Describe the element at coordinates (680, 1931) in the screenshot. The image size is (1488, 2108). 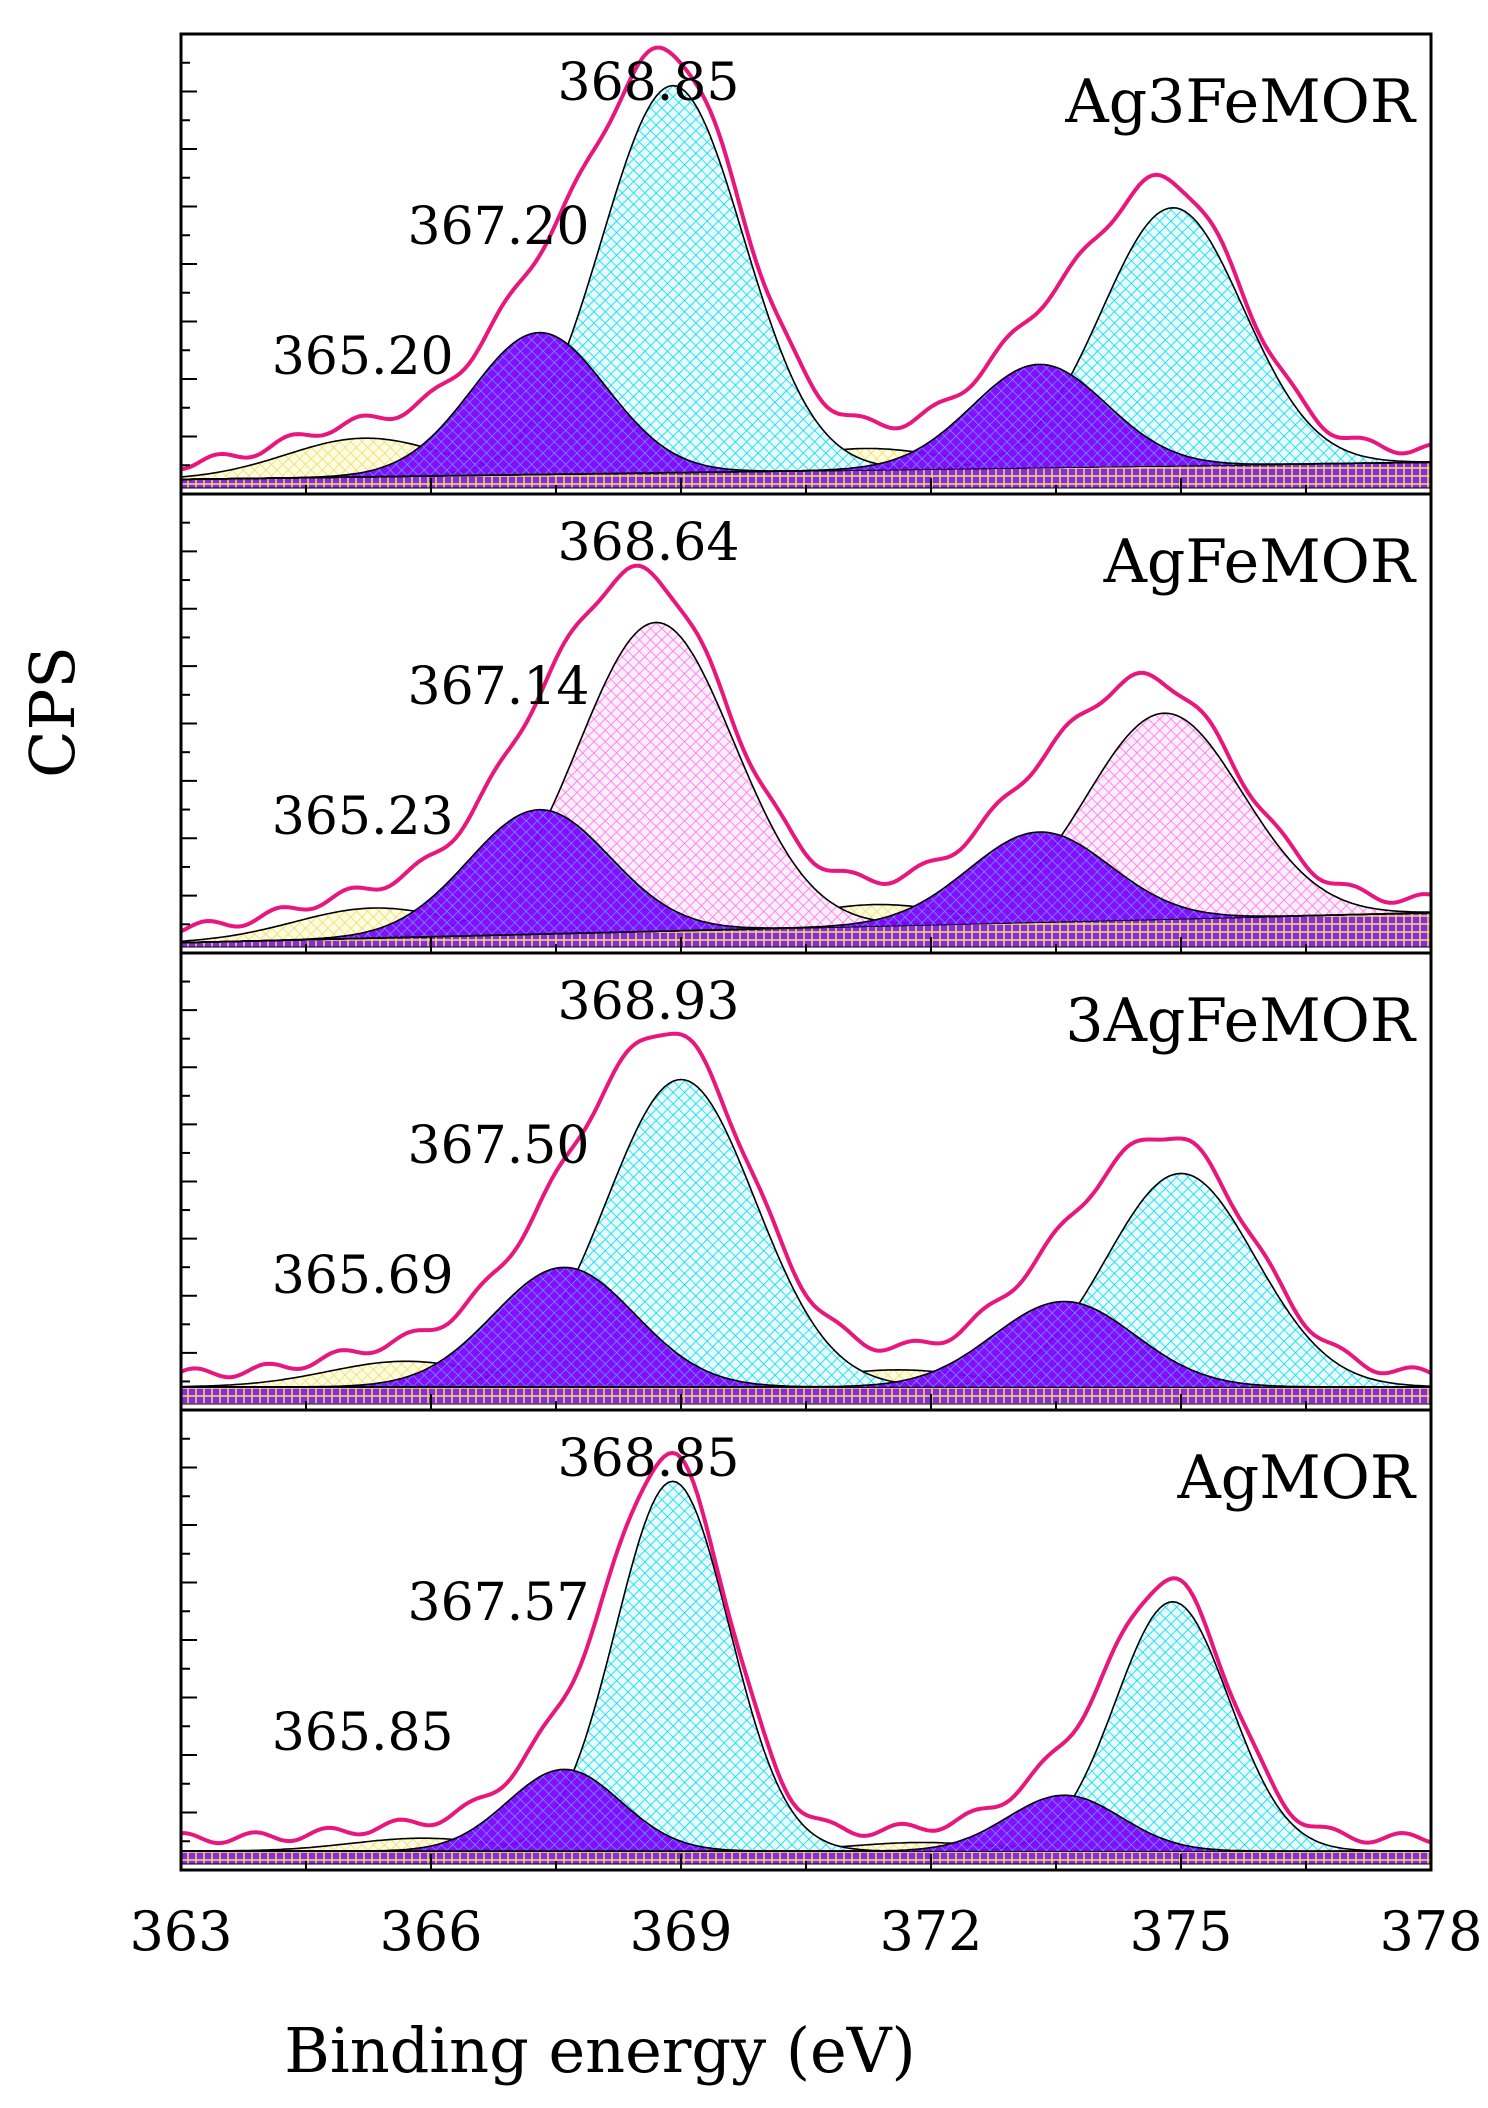
I see `x-tick-label-369: 369` at that location.